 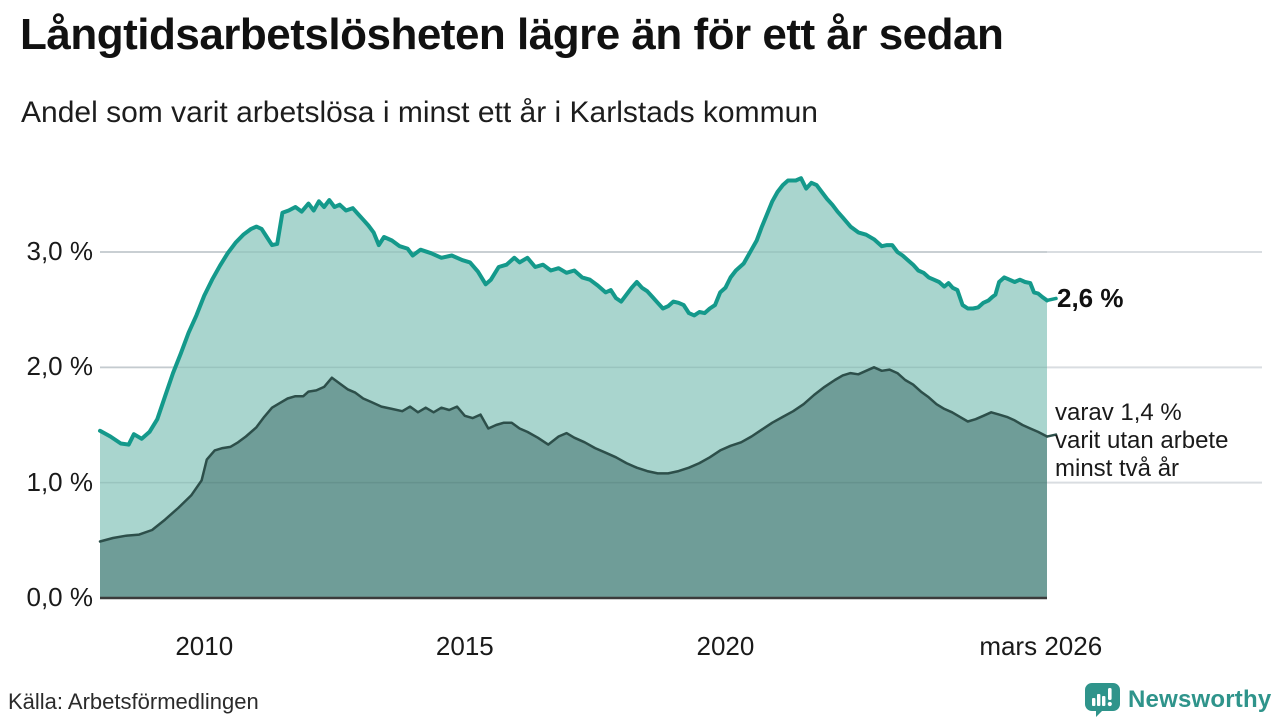 I want to click on x-tick-2015: 2015, so click(x=464, y=646).